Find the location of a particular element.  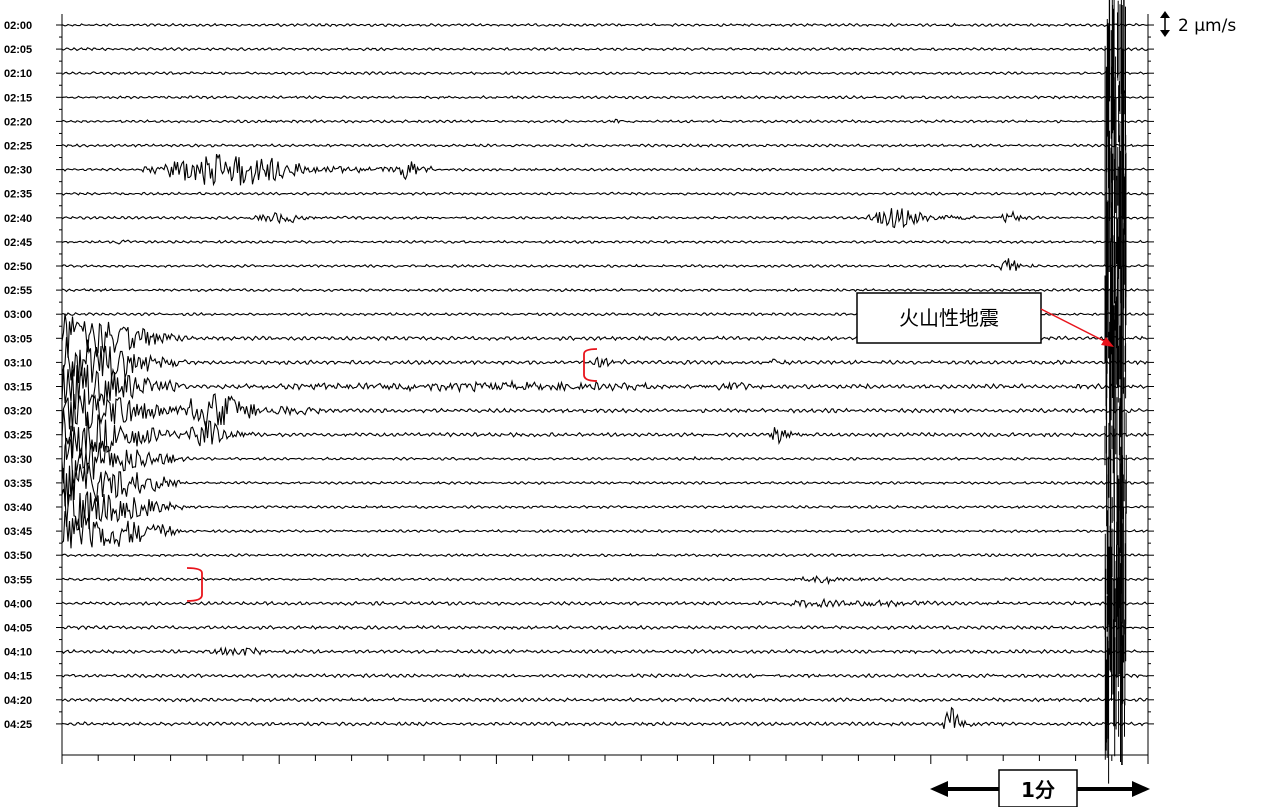

bracket-marker-start is located at coordinates (590, 365).